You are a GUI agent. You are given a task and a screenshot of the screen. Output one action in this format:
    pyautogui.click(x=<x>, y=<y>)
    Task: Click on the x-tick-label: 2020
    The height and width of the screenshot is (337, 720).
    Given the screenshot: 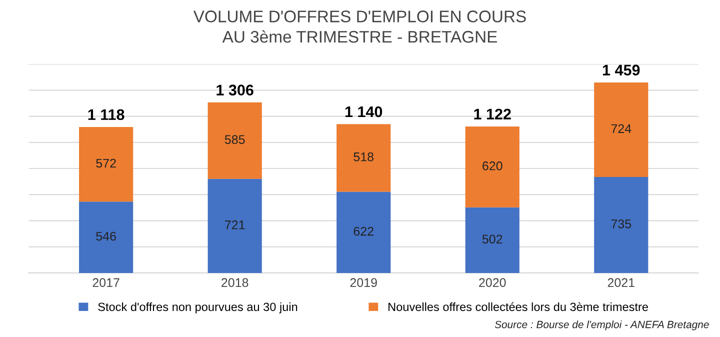 What is the action you would take?
    pyautogui.click(x=492, y=283)
    